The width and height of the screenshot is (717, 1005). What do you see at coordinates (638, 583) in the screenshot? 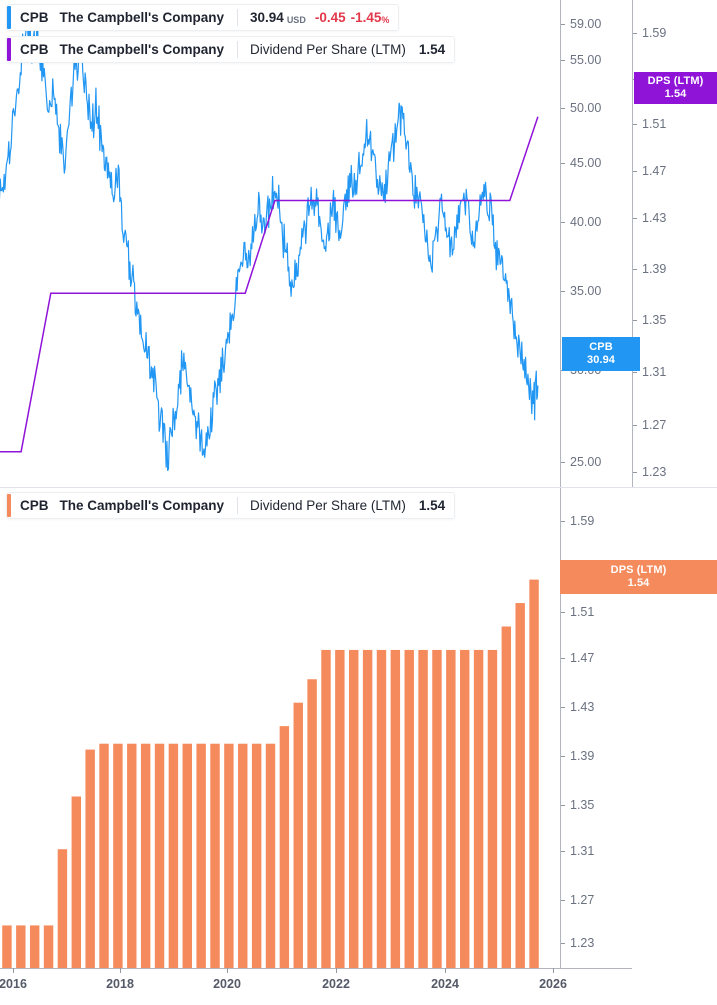
I see `dps-pane-badge-value: 1.54` at bounding box center [638, 583].